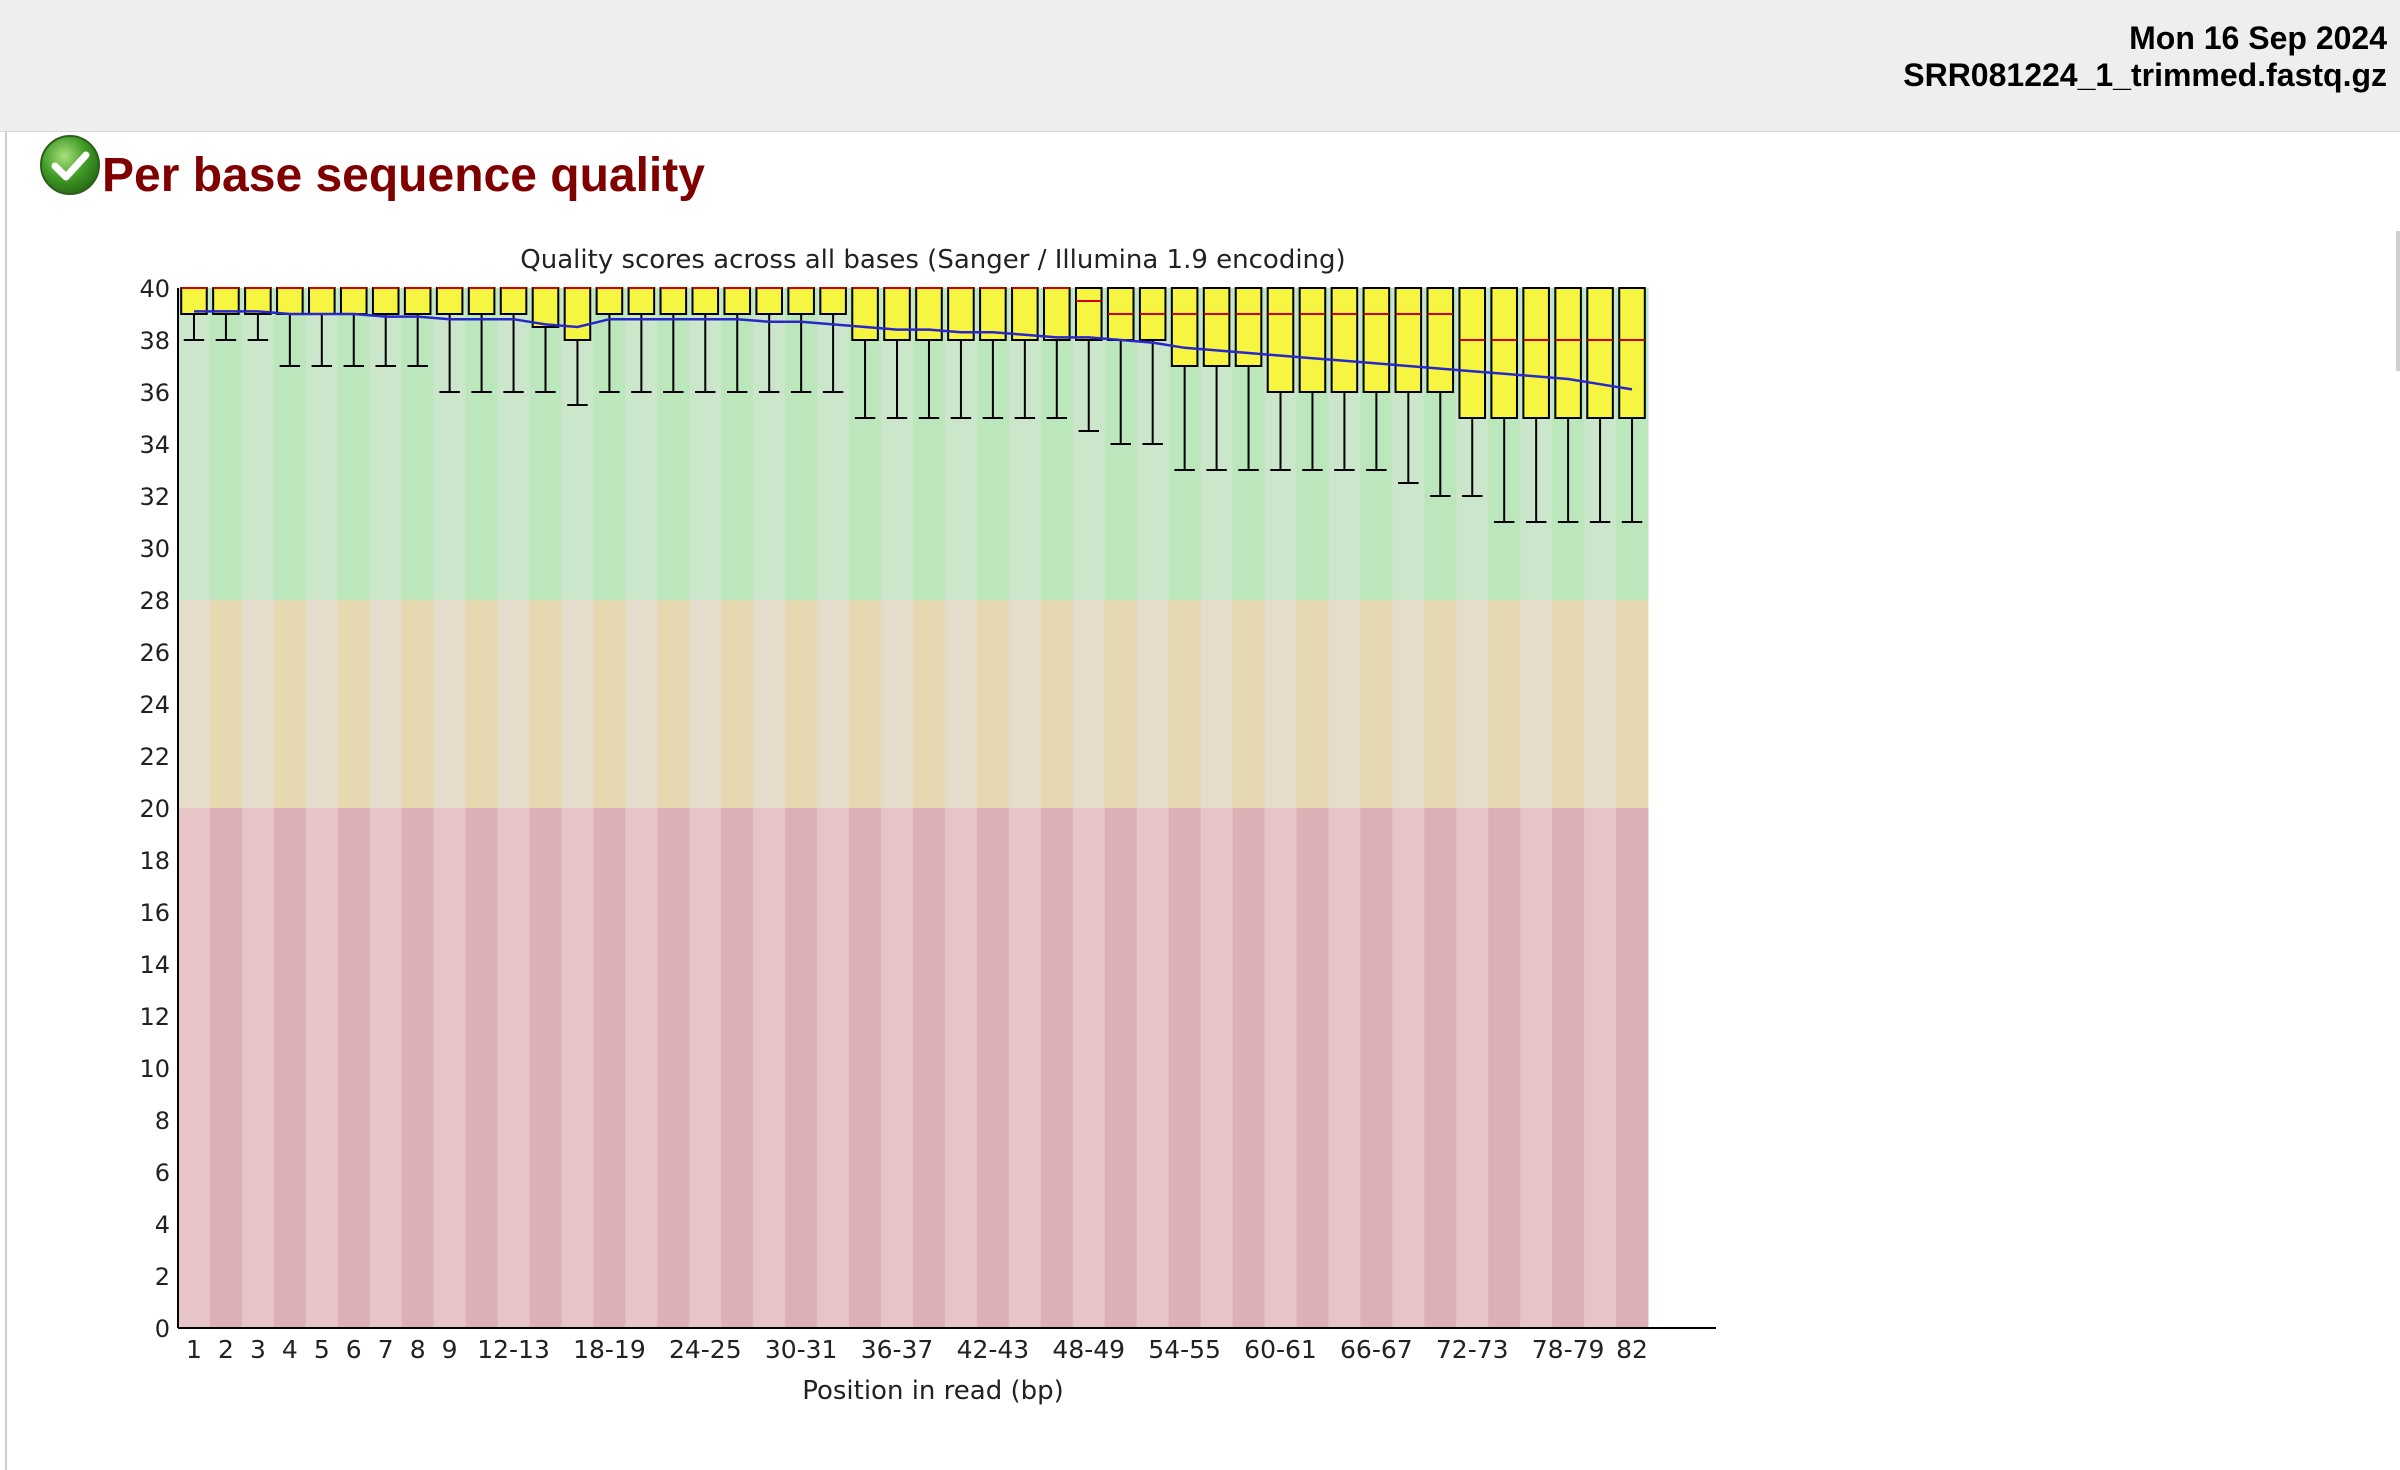 The image size is (2400, 1470). I want to click on x-tick-label-82: 82, so click(1632, 1349).